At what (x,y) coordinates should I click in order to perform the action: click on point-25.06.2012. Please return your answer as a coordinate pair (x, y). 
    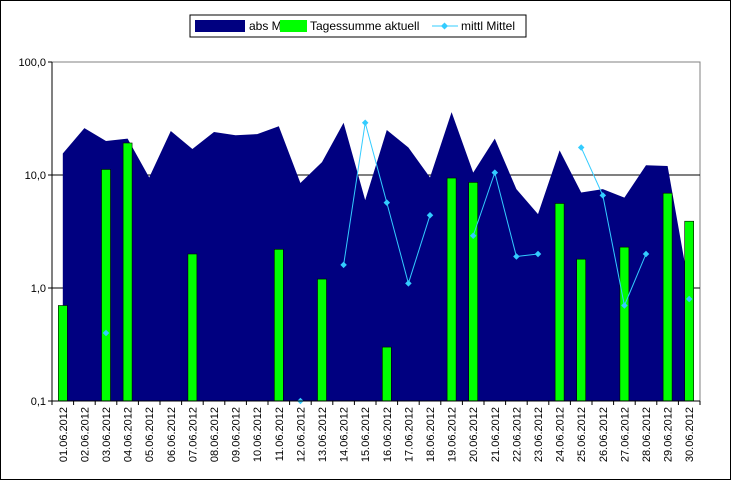
    Looking at the image, I should click on (581, 147).